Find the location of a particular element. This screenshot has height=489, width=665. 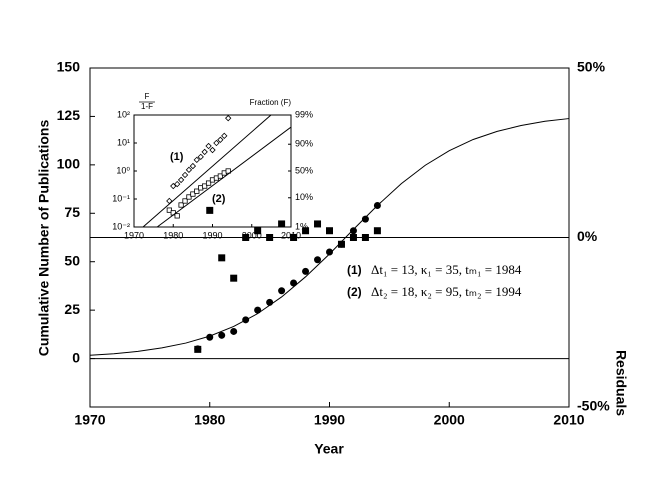

inset-y-label: F is located at coordinates (147, 96).